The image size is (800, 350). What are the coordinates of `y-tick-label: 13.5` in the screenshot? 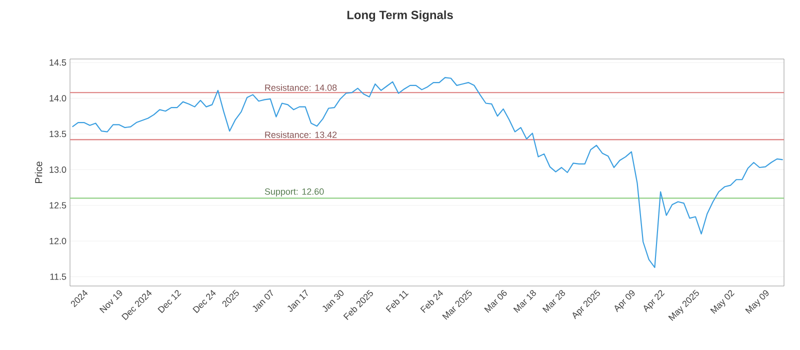 It's located at (58, 134).